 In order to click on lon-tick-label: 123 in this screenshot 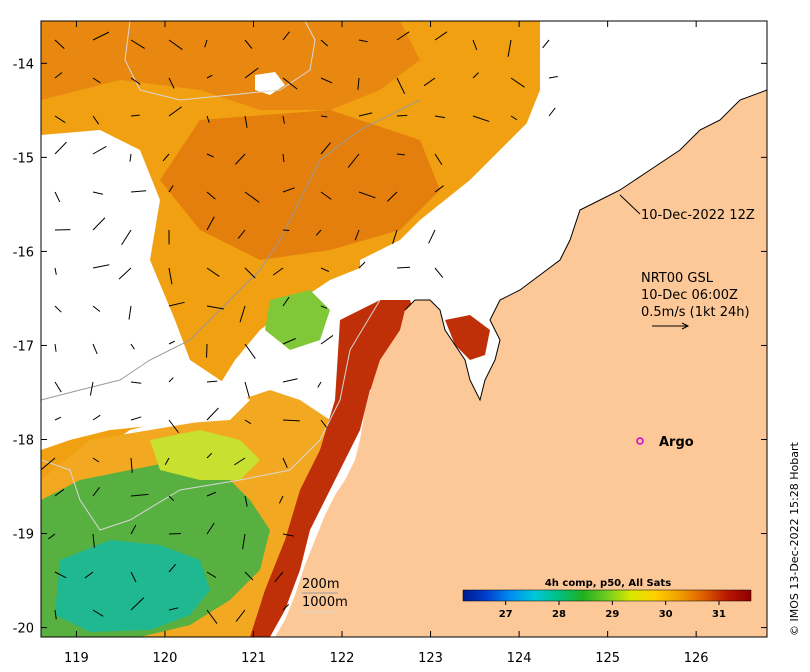, I will do `click(430, 658)`.